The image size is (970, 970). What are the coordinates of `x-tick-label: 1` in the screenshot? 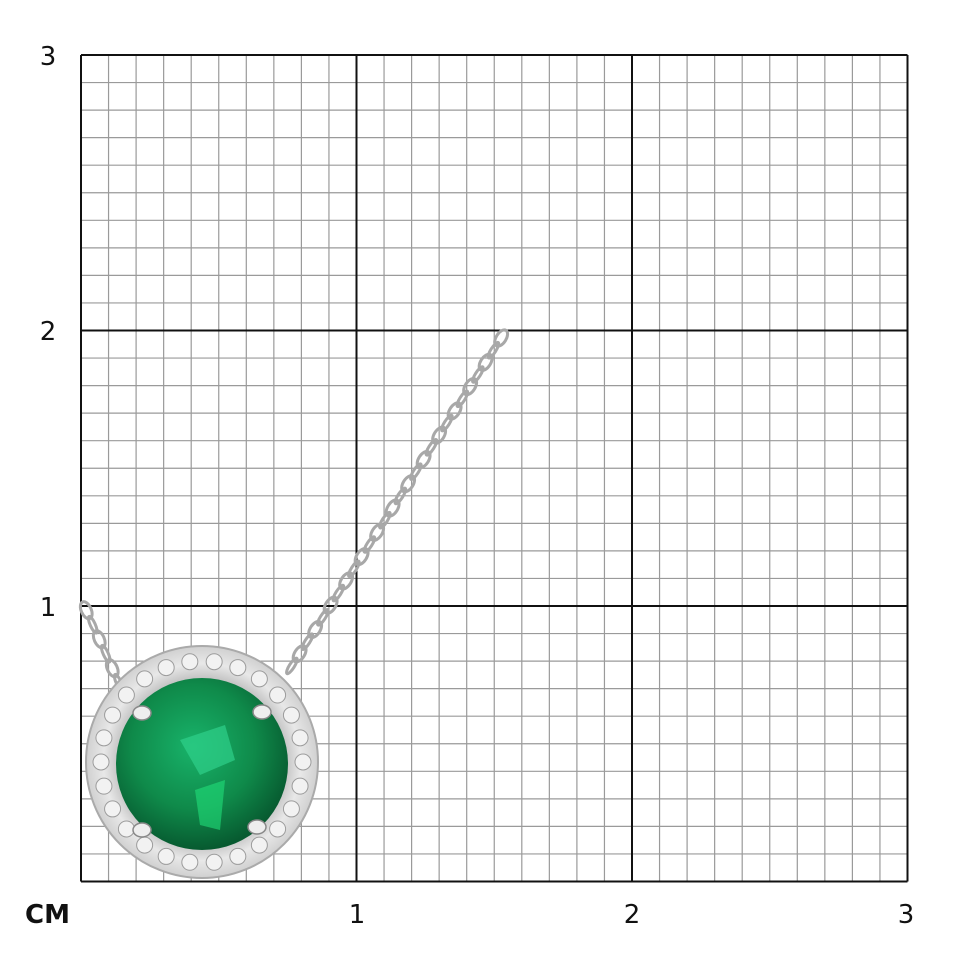 It's located at (357, 915).